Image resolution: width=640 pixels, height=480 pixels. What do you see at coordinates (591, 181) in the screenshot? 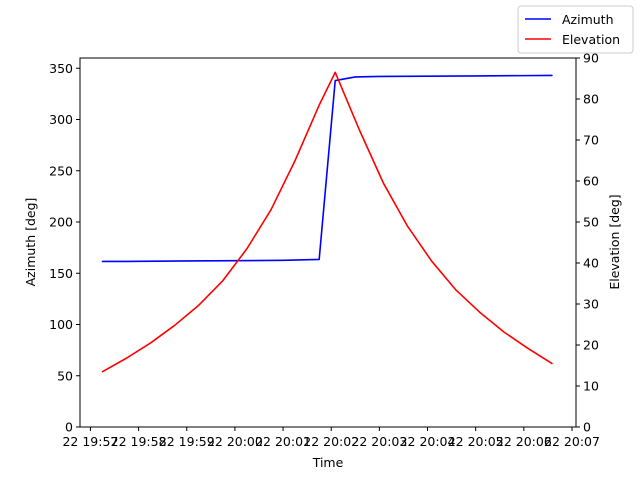
I see `y-tick-right-label: 60` at bounding box center [591, 181].